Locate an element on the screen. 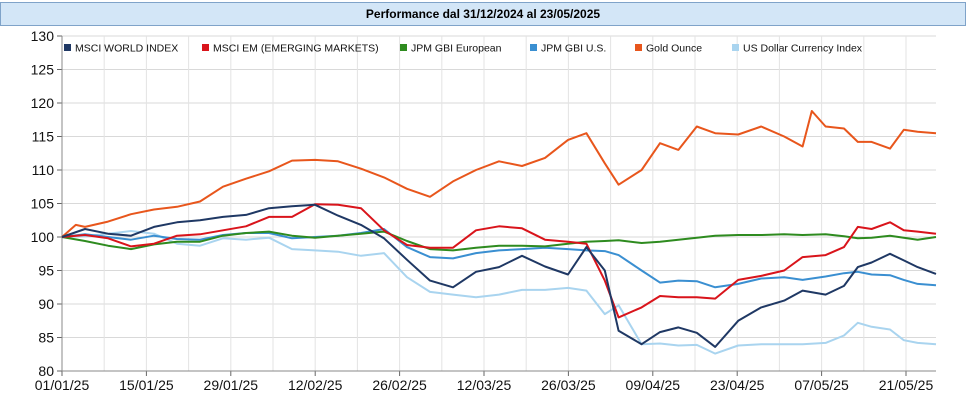  x-tick-label: 09/04/25 is located at coordinates (653, 385).